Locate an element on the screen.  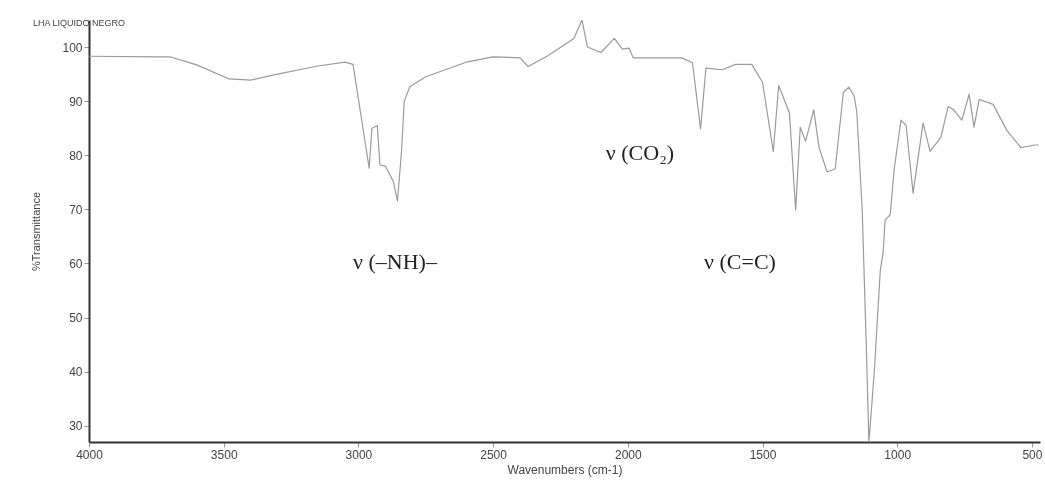
annotation: ν (–NH)– is located at coordinates (395, 261).